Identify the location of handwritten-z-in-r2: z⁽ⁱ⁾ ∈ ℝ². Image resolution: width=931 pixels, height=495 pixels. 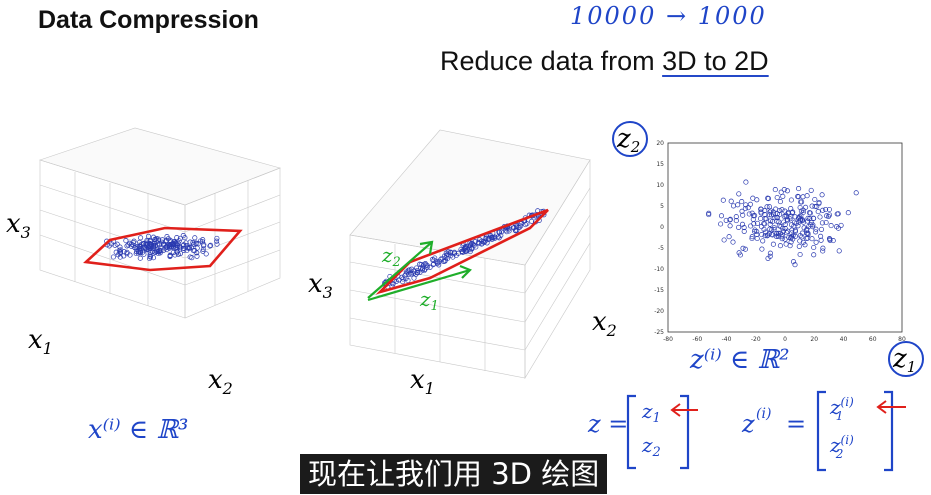
(739, 360).